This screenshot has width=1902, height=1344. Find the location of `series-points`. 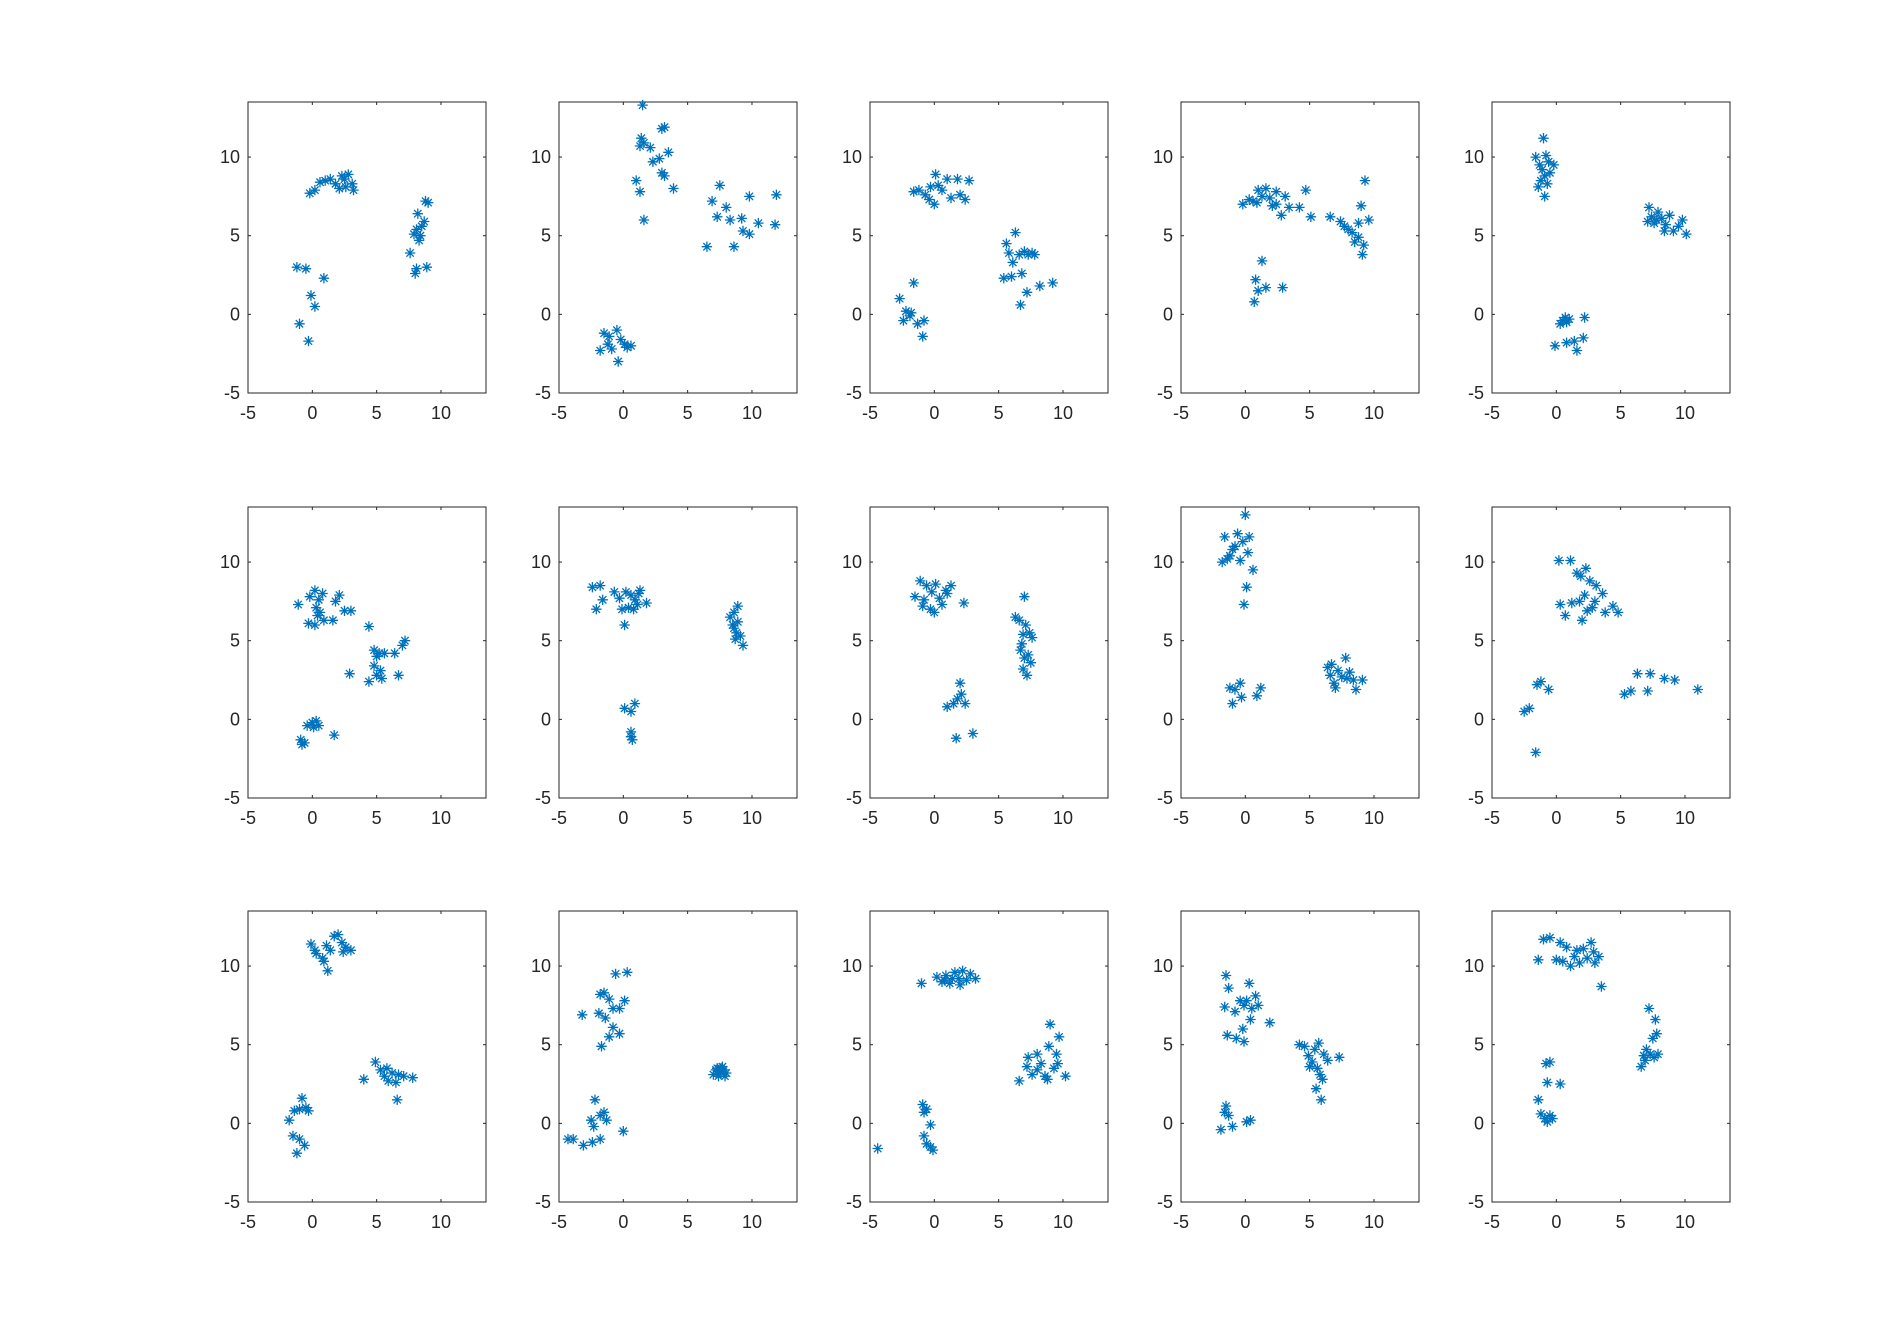

series-points is located at coordinates (647, 1059).